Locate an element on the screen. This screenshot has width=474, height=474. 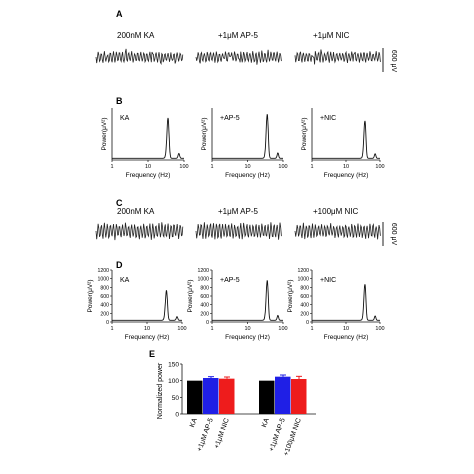
bar-y-tick-label: 0 is located at coordinates (177, 415).